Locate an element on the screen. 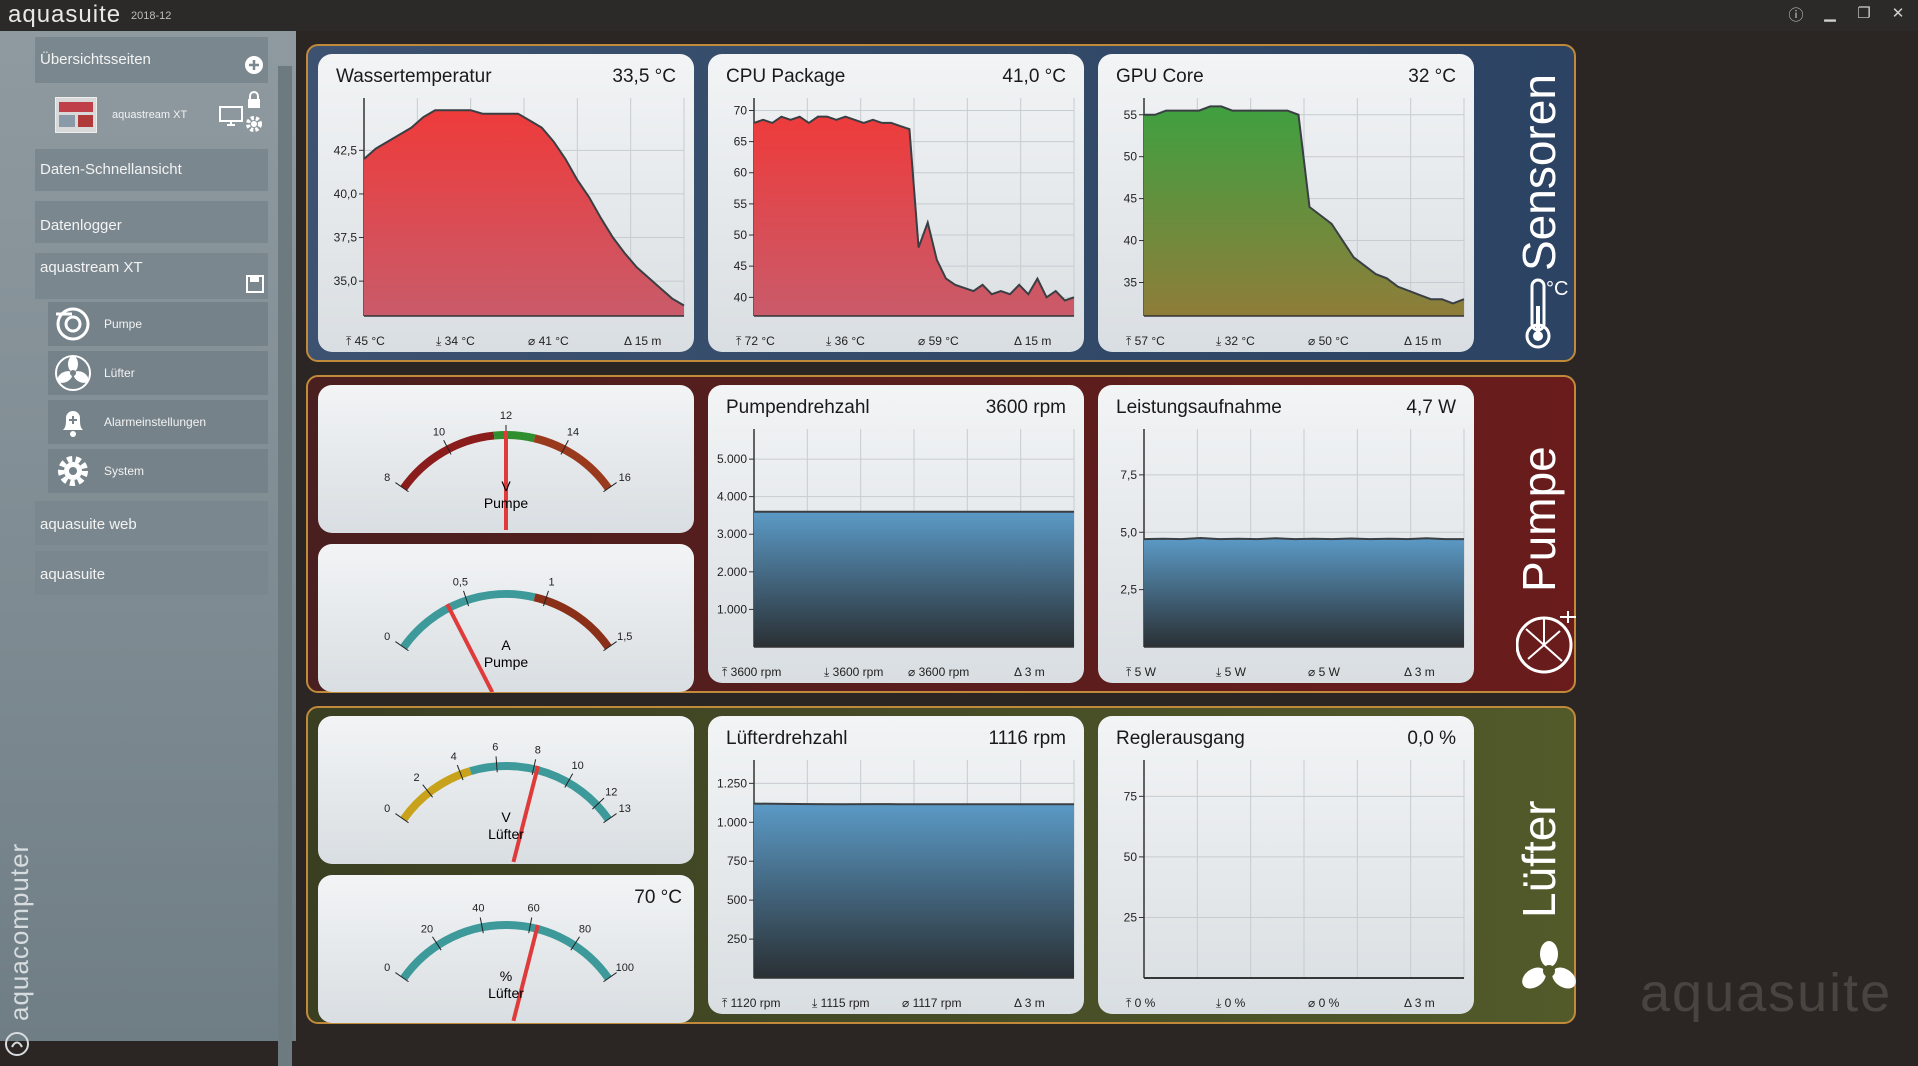  y-tick-label: 1.250 is located at coordinates (732, 783).